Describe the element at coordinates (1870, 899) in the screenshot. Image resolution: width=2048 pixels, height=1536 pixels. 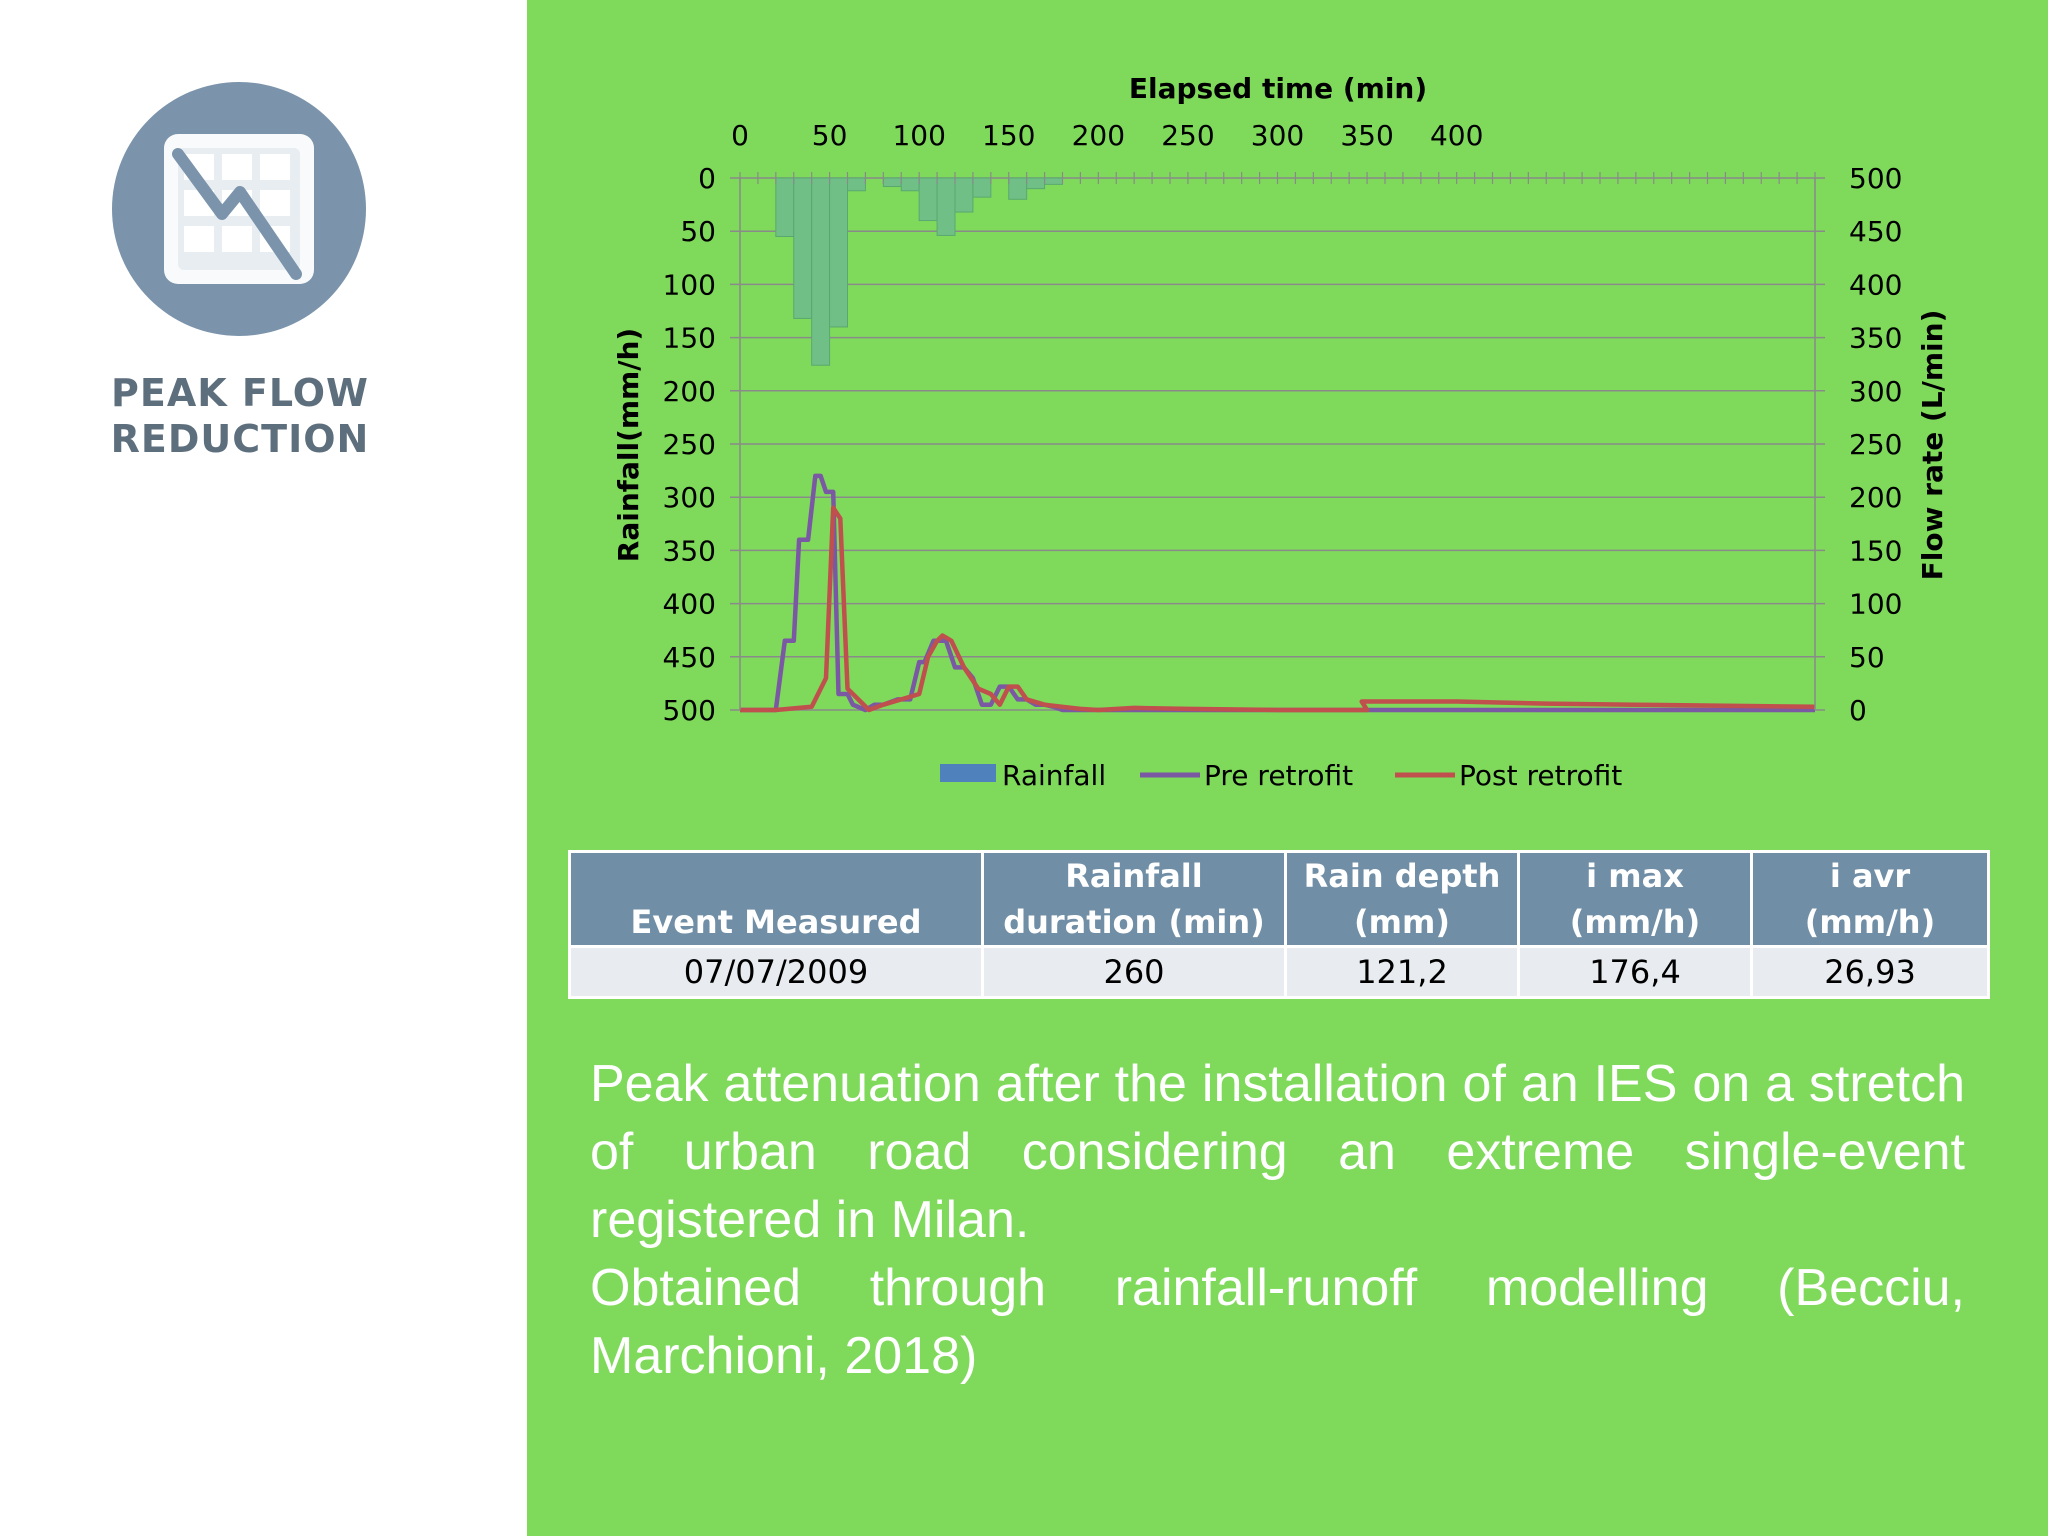
I see `table-header-cell: i avr (mm/h)` at that location.